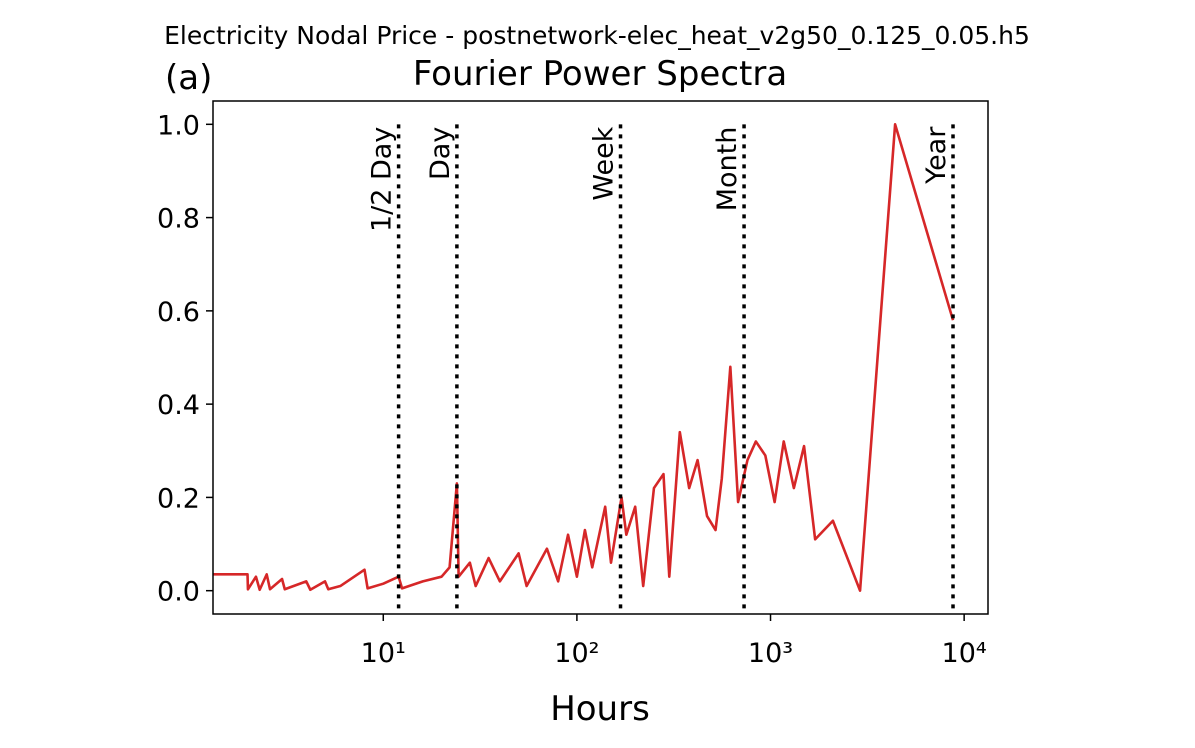 The image size is (1195, 748). Describe the element at coordinates (604, 163) in the screenshot. I see `period-label: Week` at that location.